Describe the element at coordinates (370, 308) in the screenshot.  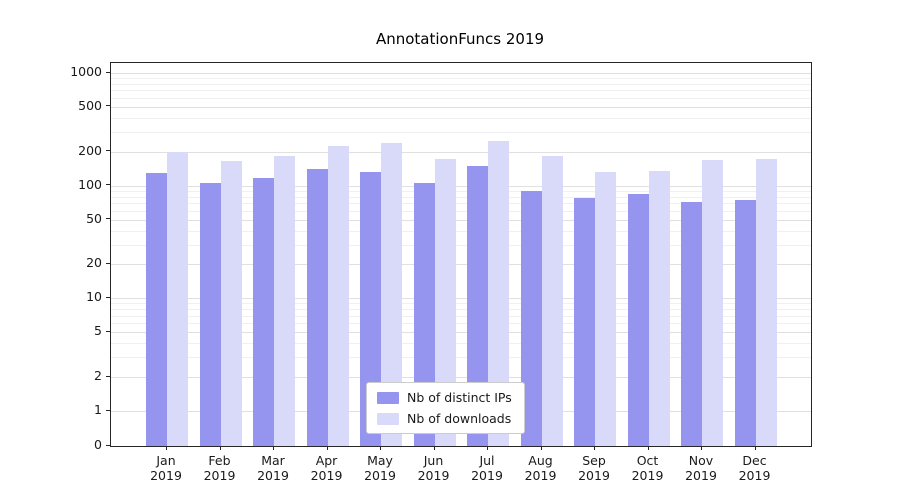
I see `bar-distinct-ips-may` at that location.